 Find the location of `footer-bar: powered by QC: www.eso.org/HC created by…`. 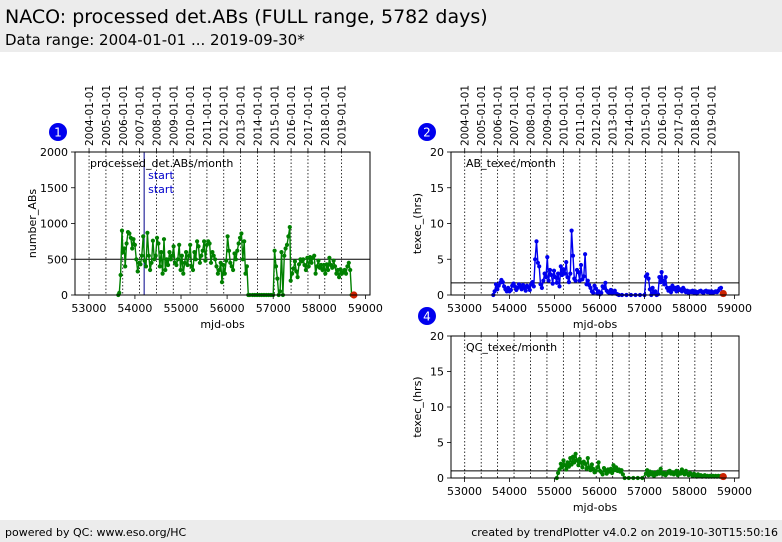

footer-bar: powered by QC: www.eso.org/HC created by… is located at coordinates (391, 531).